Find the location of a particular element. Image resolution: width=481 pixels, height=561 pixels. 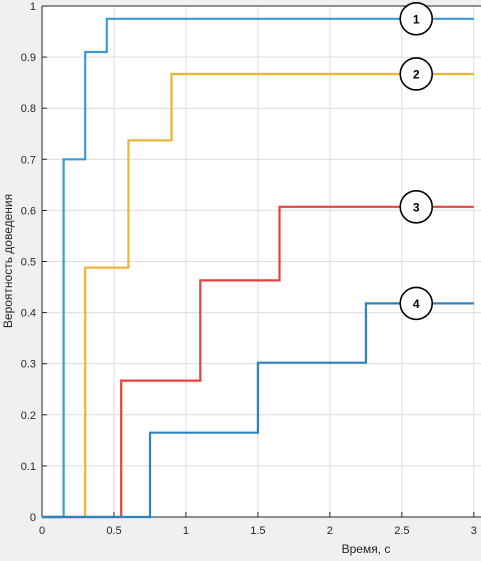

y-axis-title: Вероятность доведения is located at coordinates (8, 261).